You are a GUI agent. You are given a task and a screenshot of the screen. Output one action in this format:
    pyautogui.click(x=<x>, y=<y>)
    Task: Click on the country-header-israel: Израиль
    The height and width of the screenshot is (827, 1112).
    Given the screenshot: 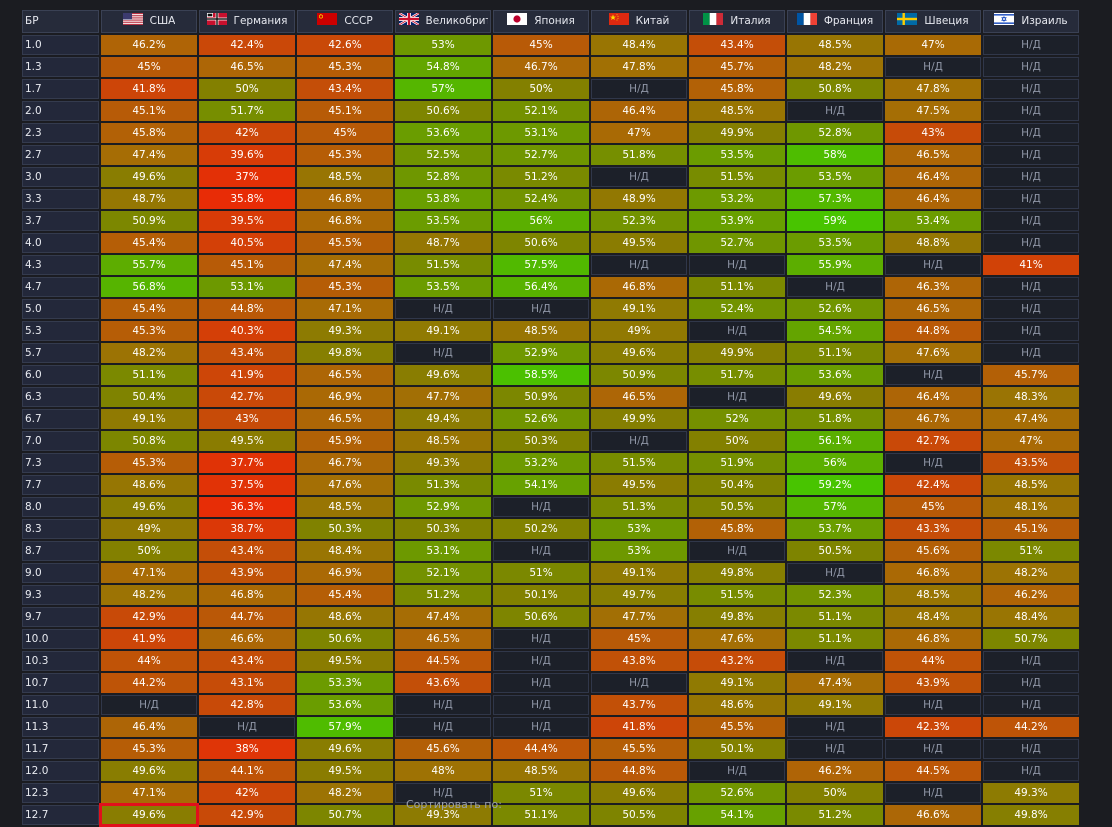 What is the action you would take?
    pyautogui.click(x=1031, y=21)
    